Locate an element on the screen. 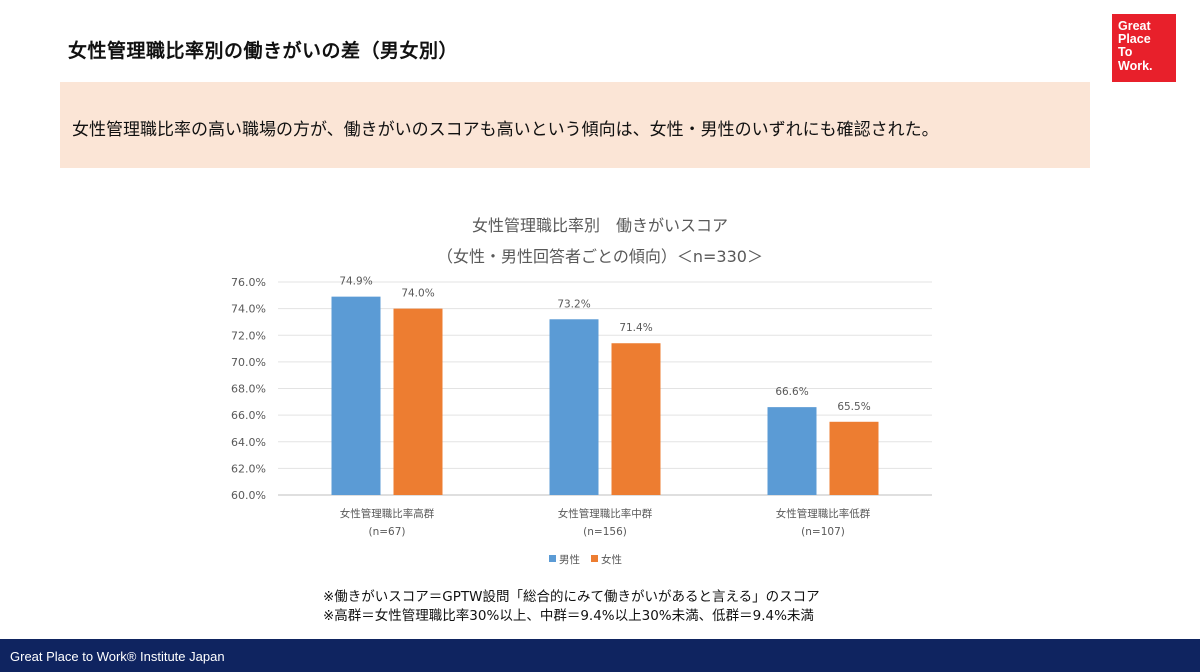  y-tick-label: 70.0% is located at coordinates (248, 362).